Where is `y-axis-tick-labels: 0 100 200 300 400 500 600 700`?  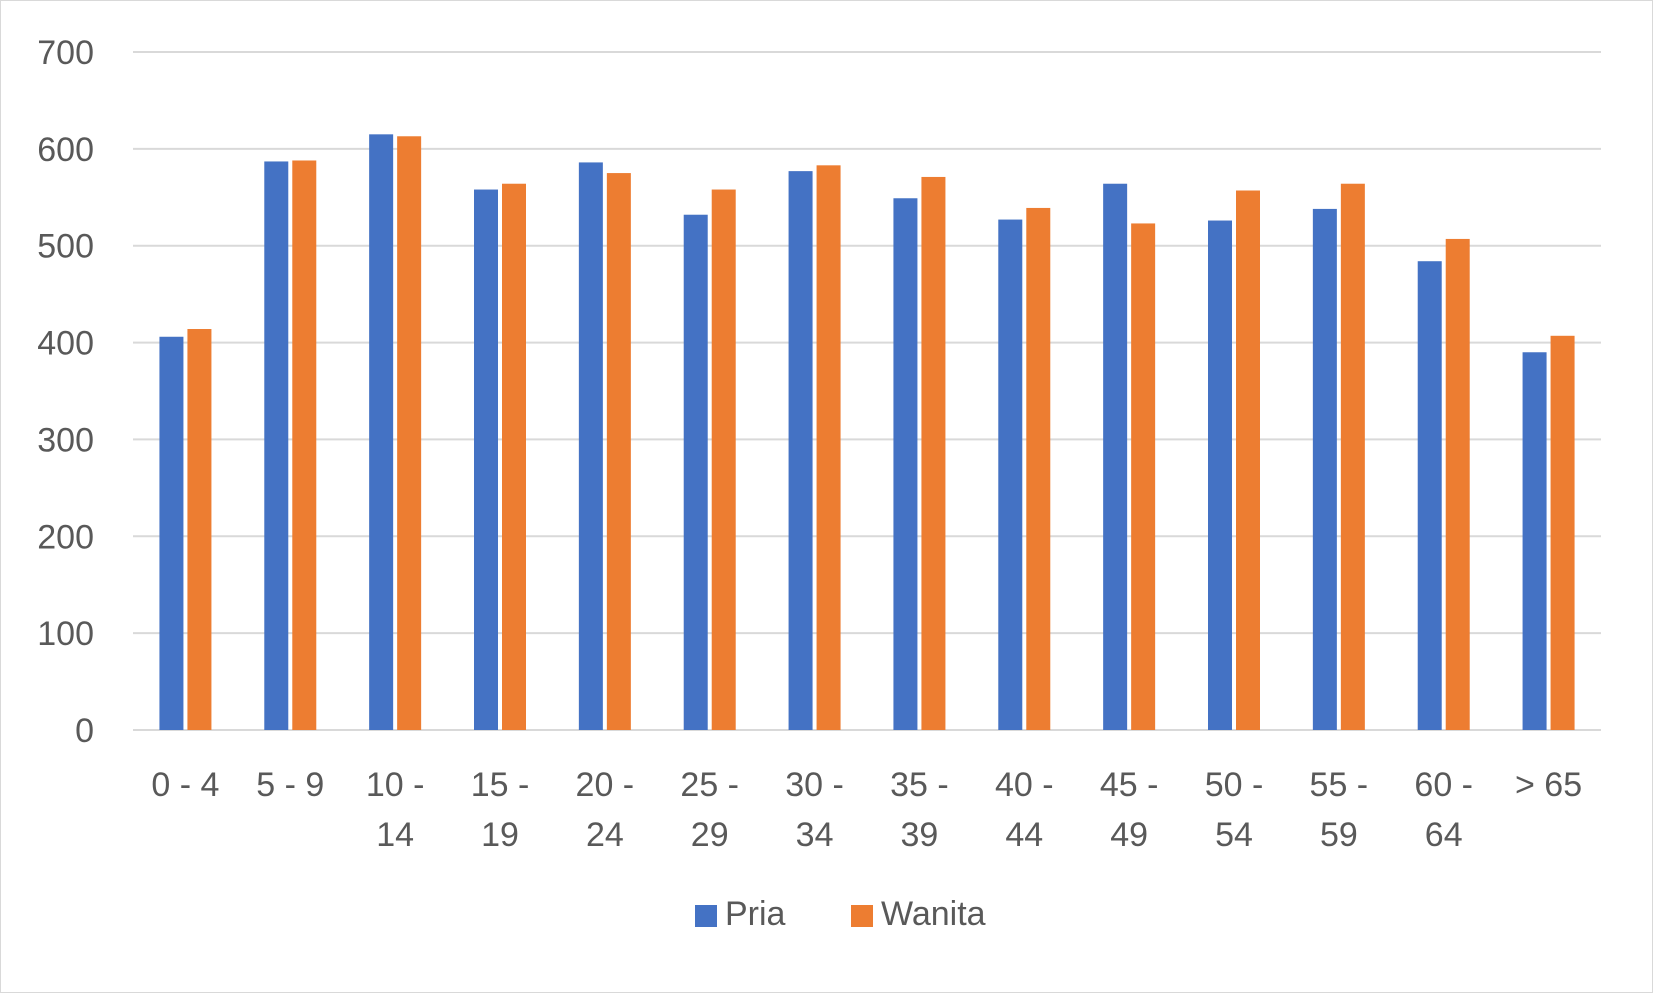
y-axis-tick-labels: 0 100 200 300 400 500 600 700 is located at coordinates (65, 392).